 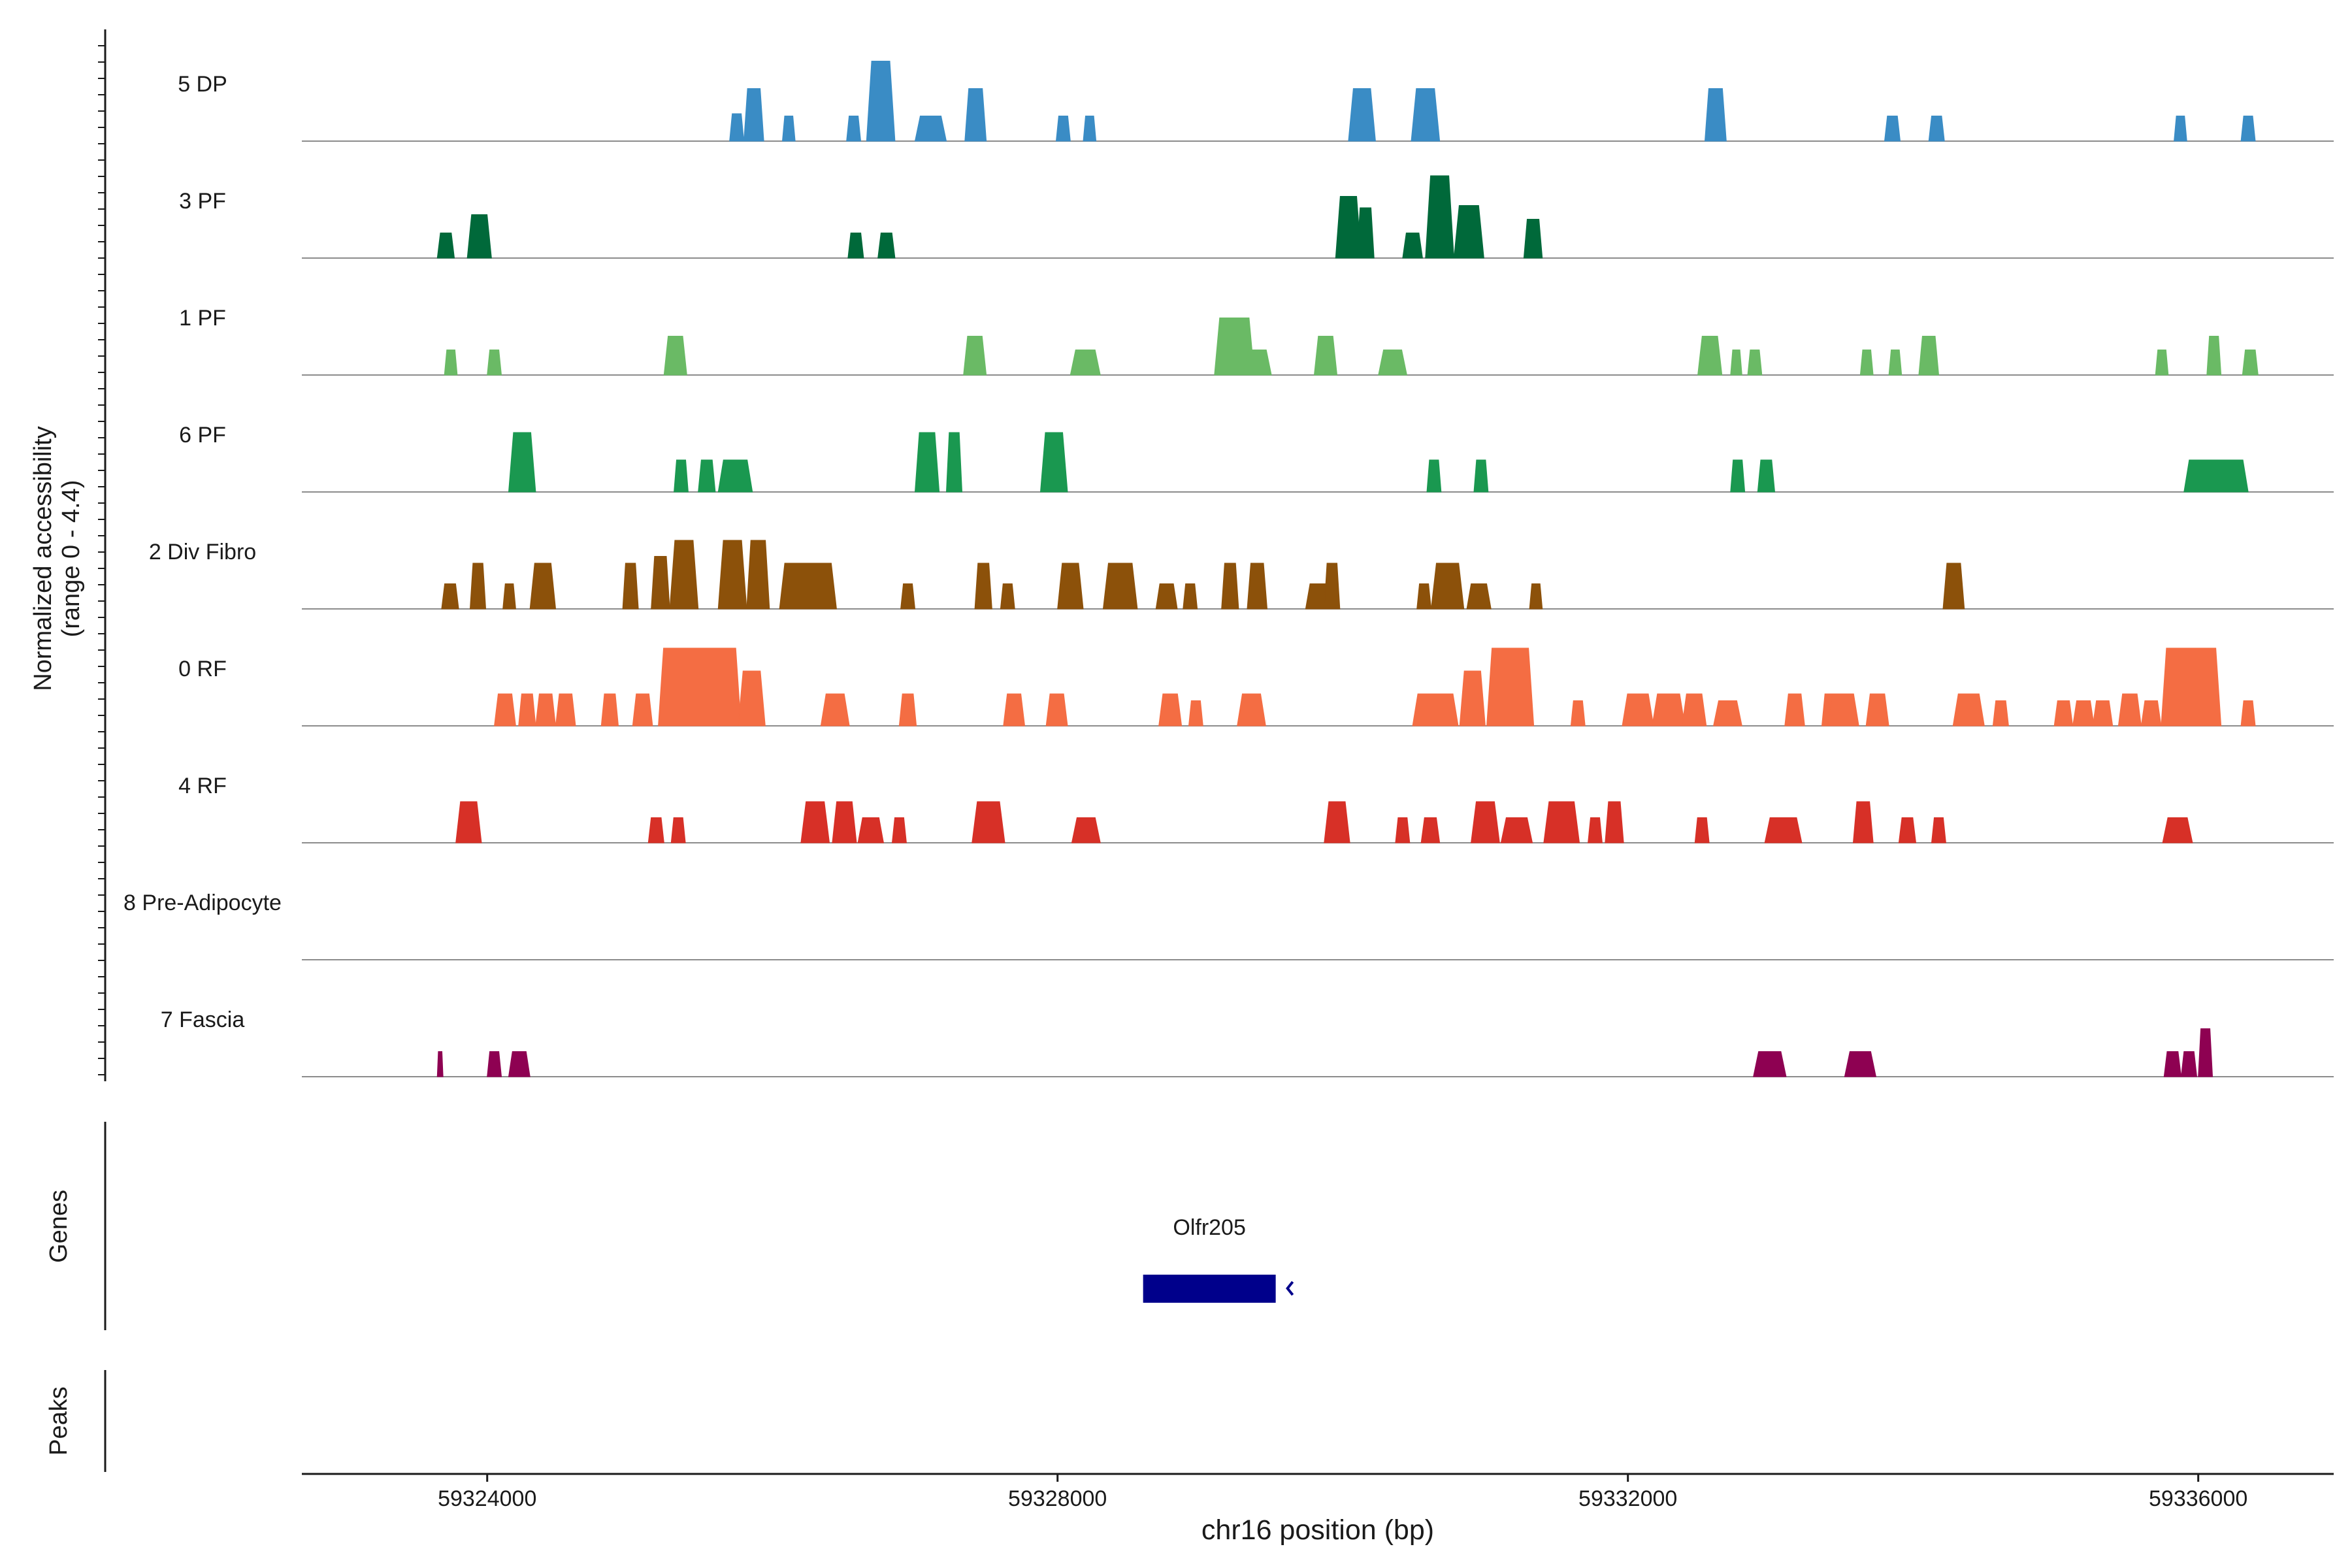 What do you see at coordinates (1317, 1530) in the screenshot?
I see `x-axis-title: chr16 position (bp)` at bounding box center [1317, 1530].